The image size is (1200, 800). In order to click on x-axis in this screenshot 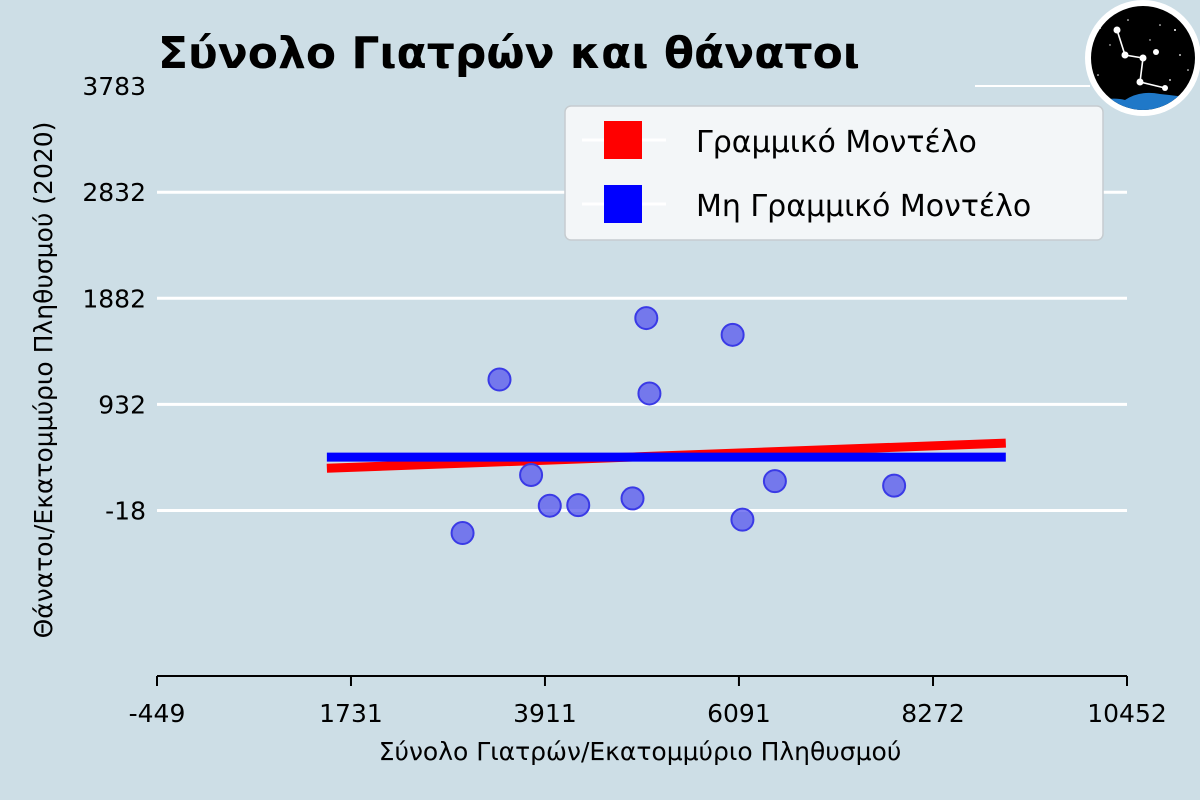, I will do `click(642, 680)`.